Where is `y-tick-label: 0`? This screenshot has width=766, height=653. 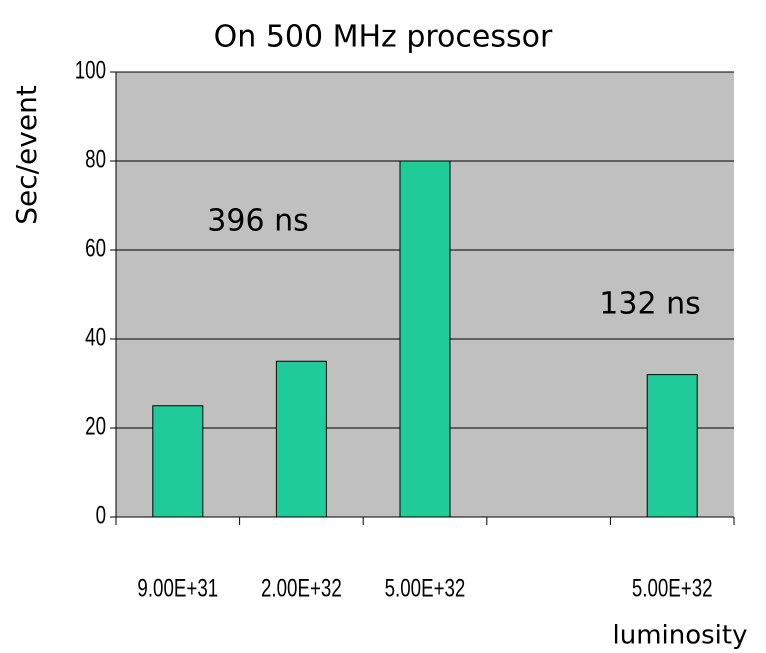 y-tick-label: 0 is located at coordinates (101, 515).